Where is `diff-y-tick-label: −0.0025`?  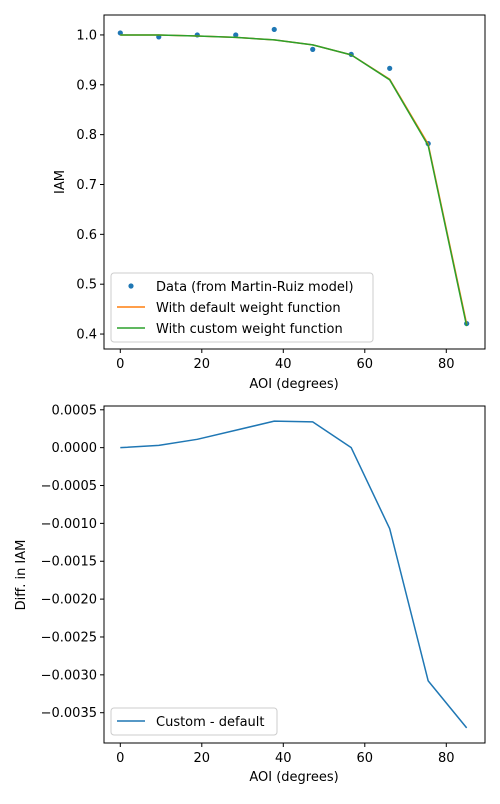
diff-y-tick-label: −0.0025 is located at coordinates (69, 637).